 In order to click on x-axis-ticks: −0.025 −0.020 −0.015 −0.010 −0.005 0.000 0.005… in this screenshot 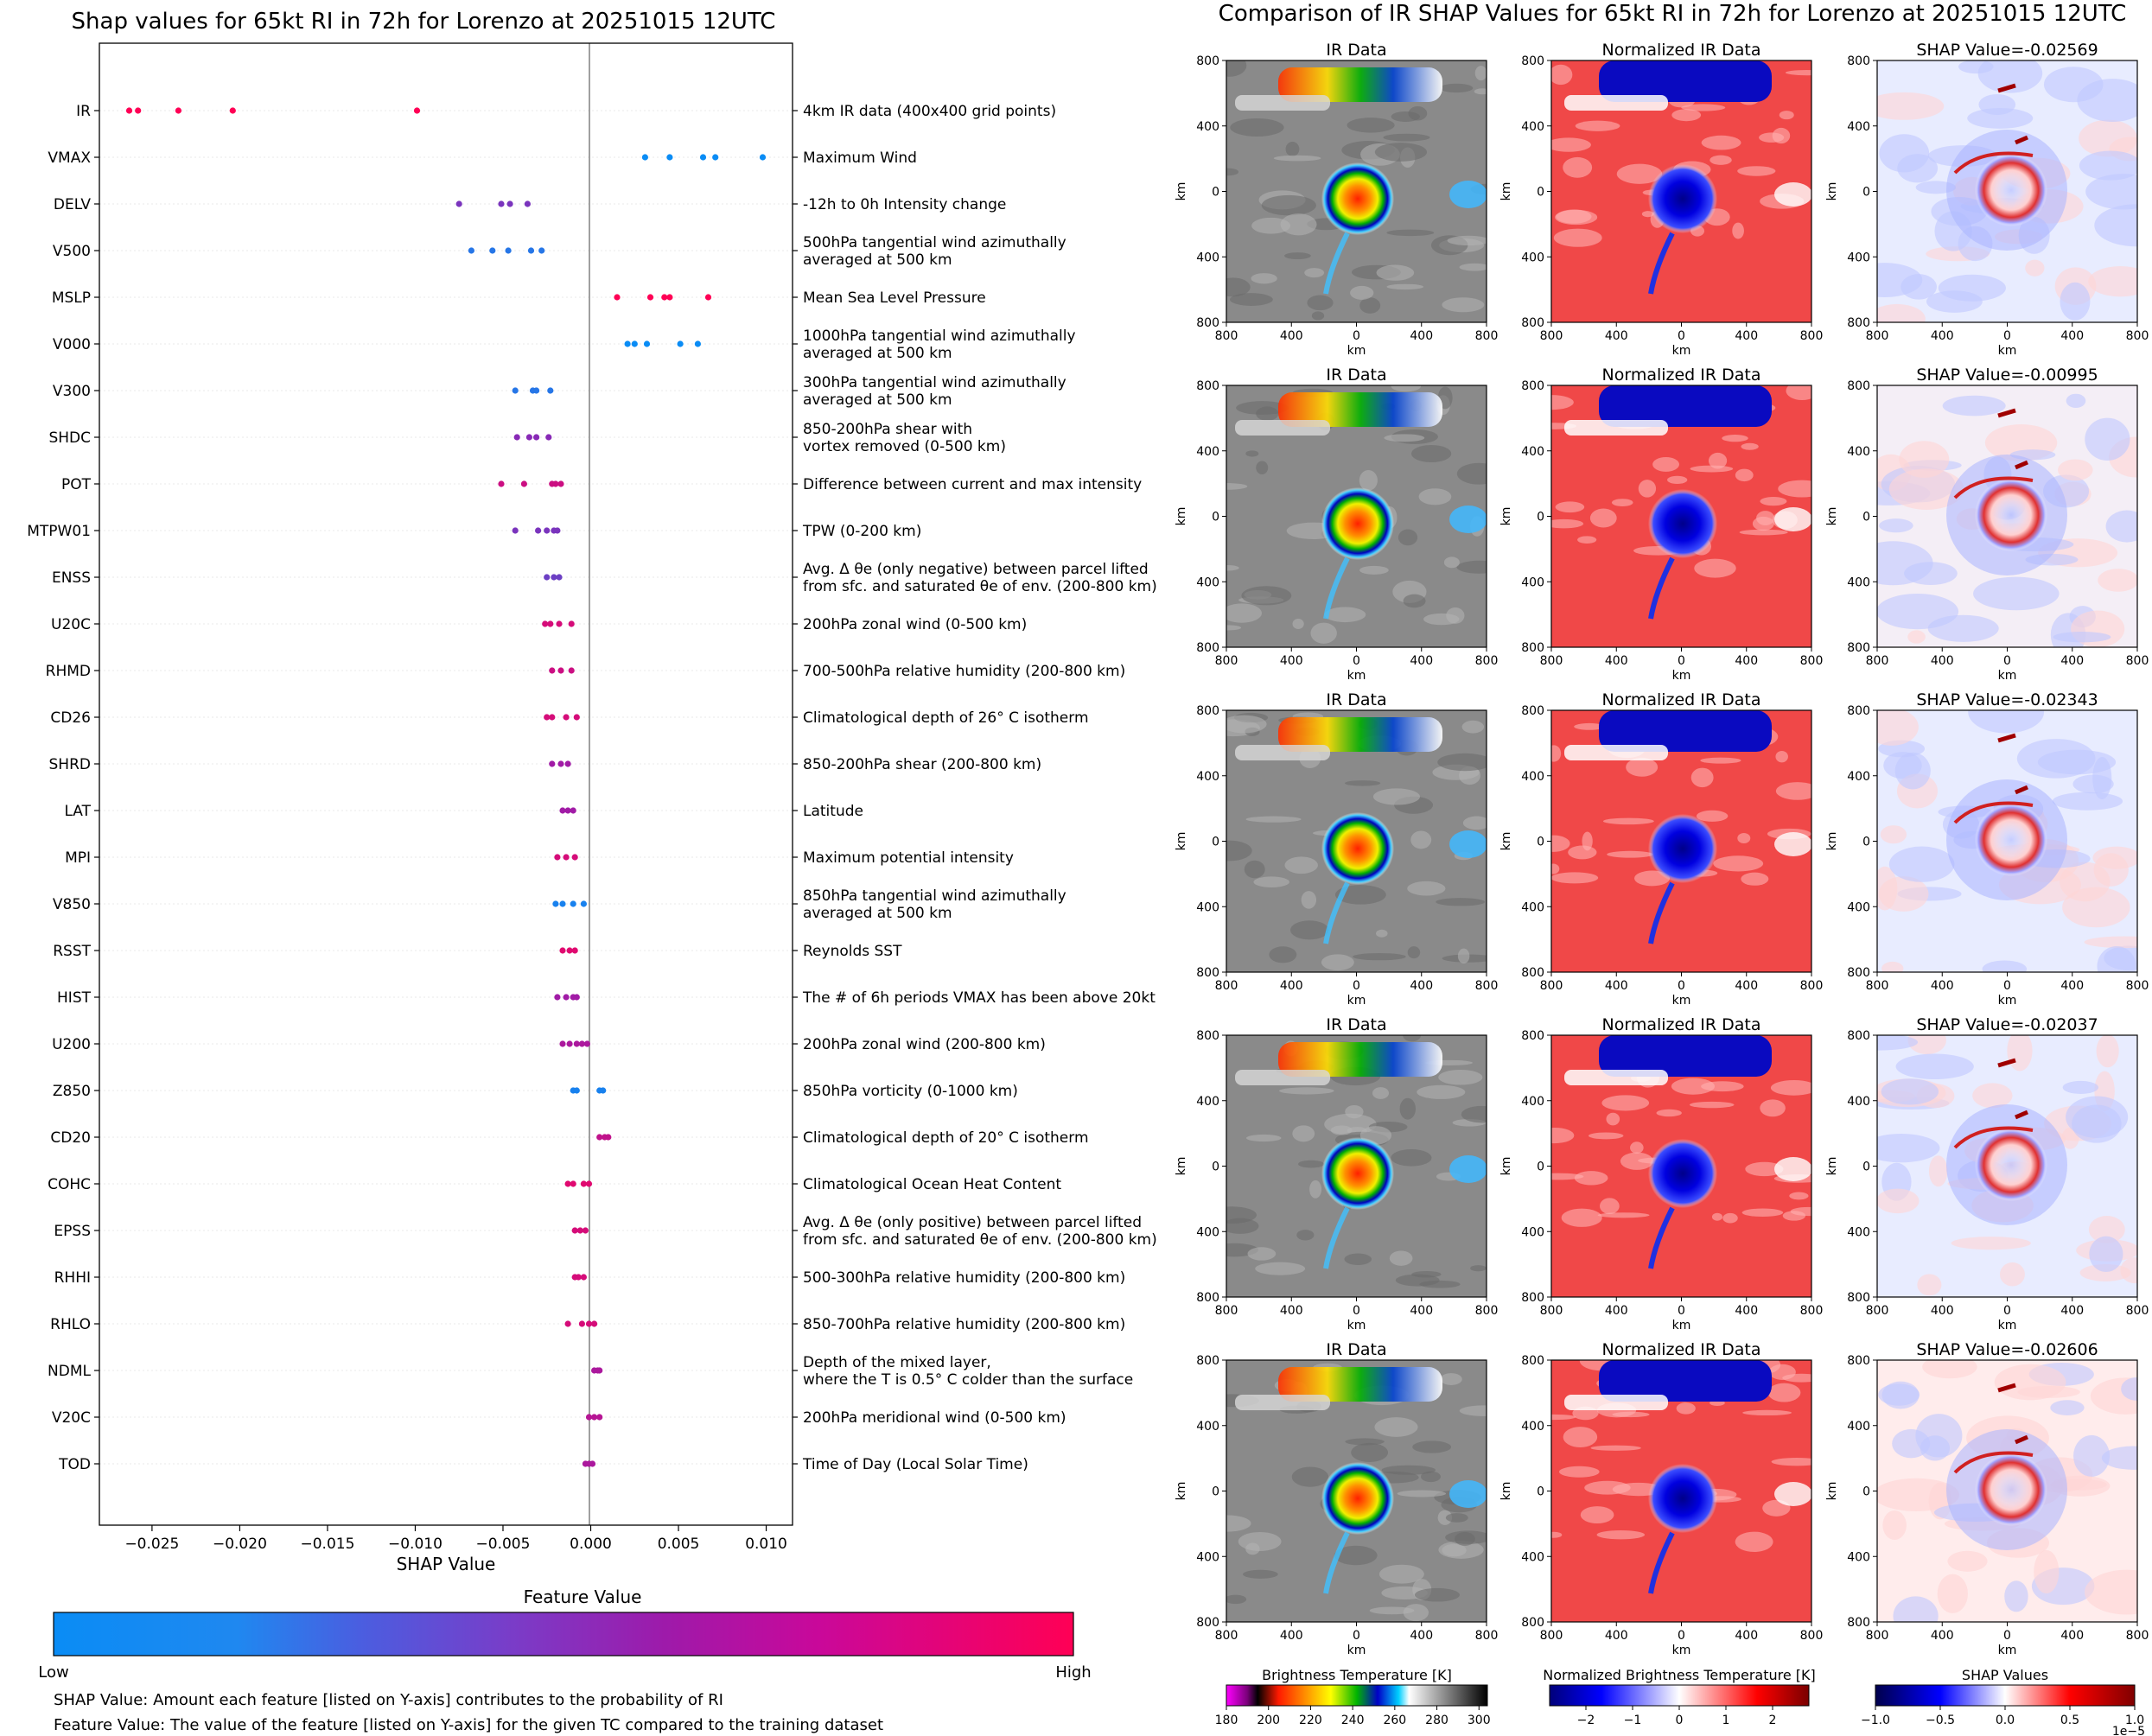, I will do `click(455, 1539)`.